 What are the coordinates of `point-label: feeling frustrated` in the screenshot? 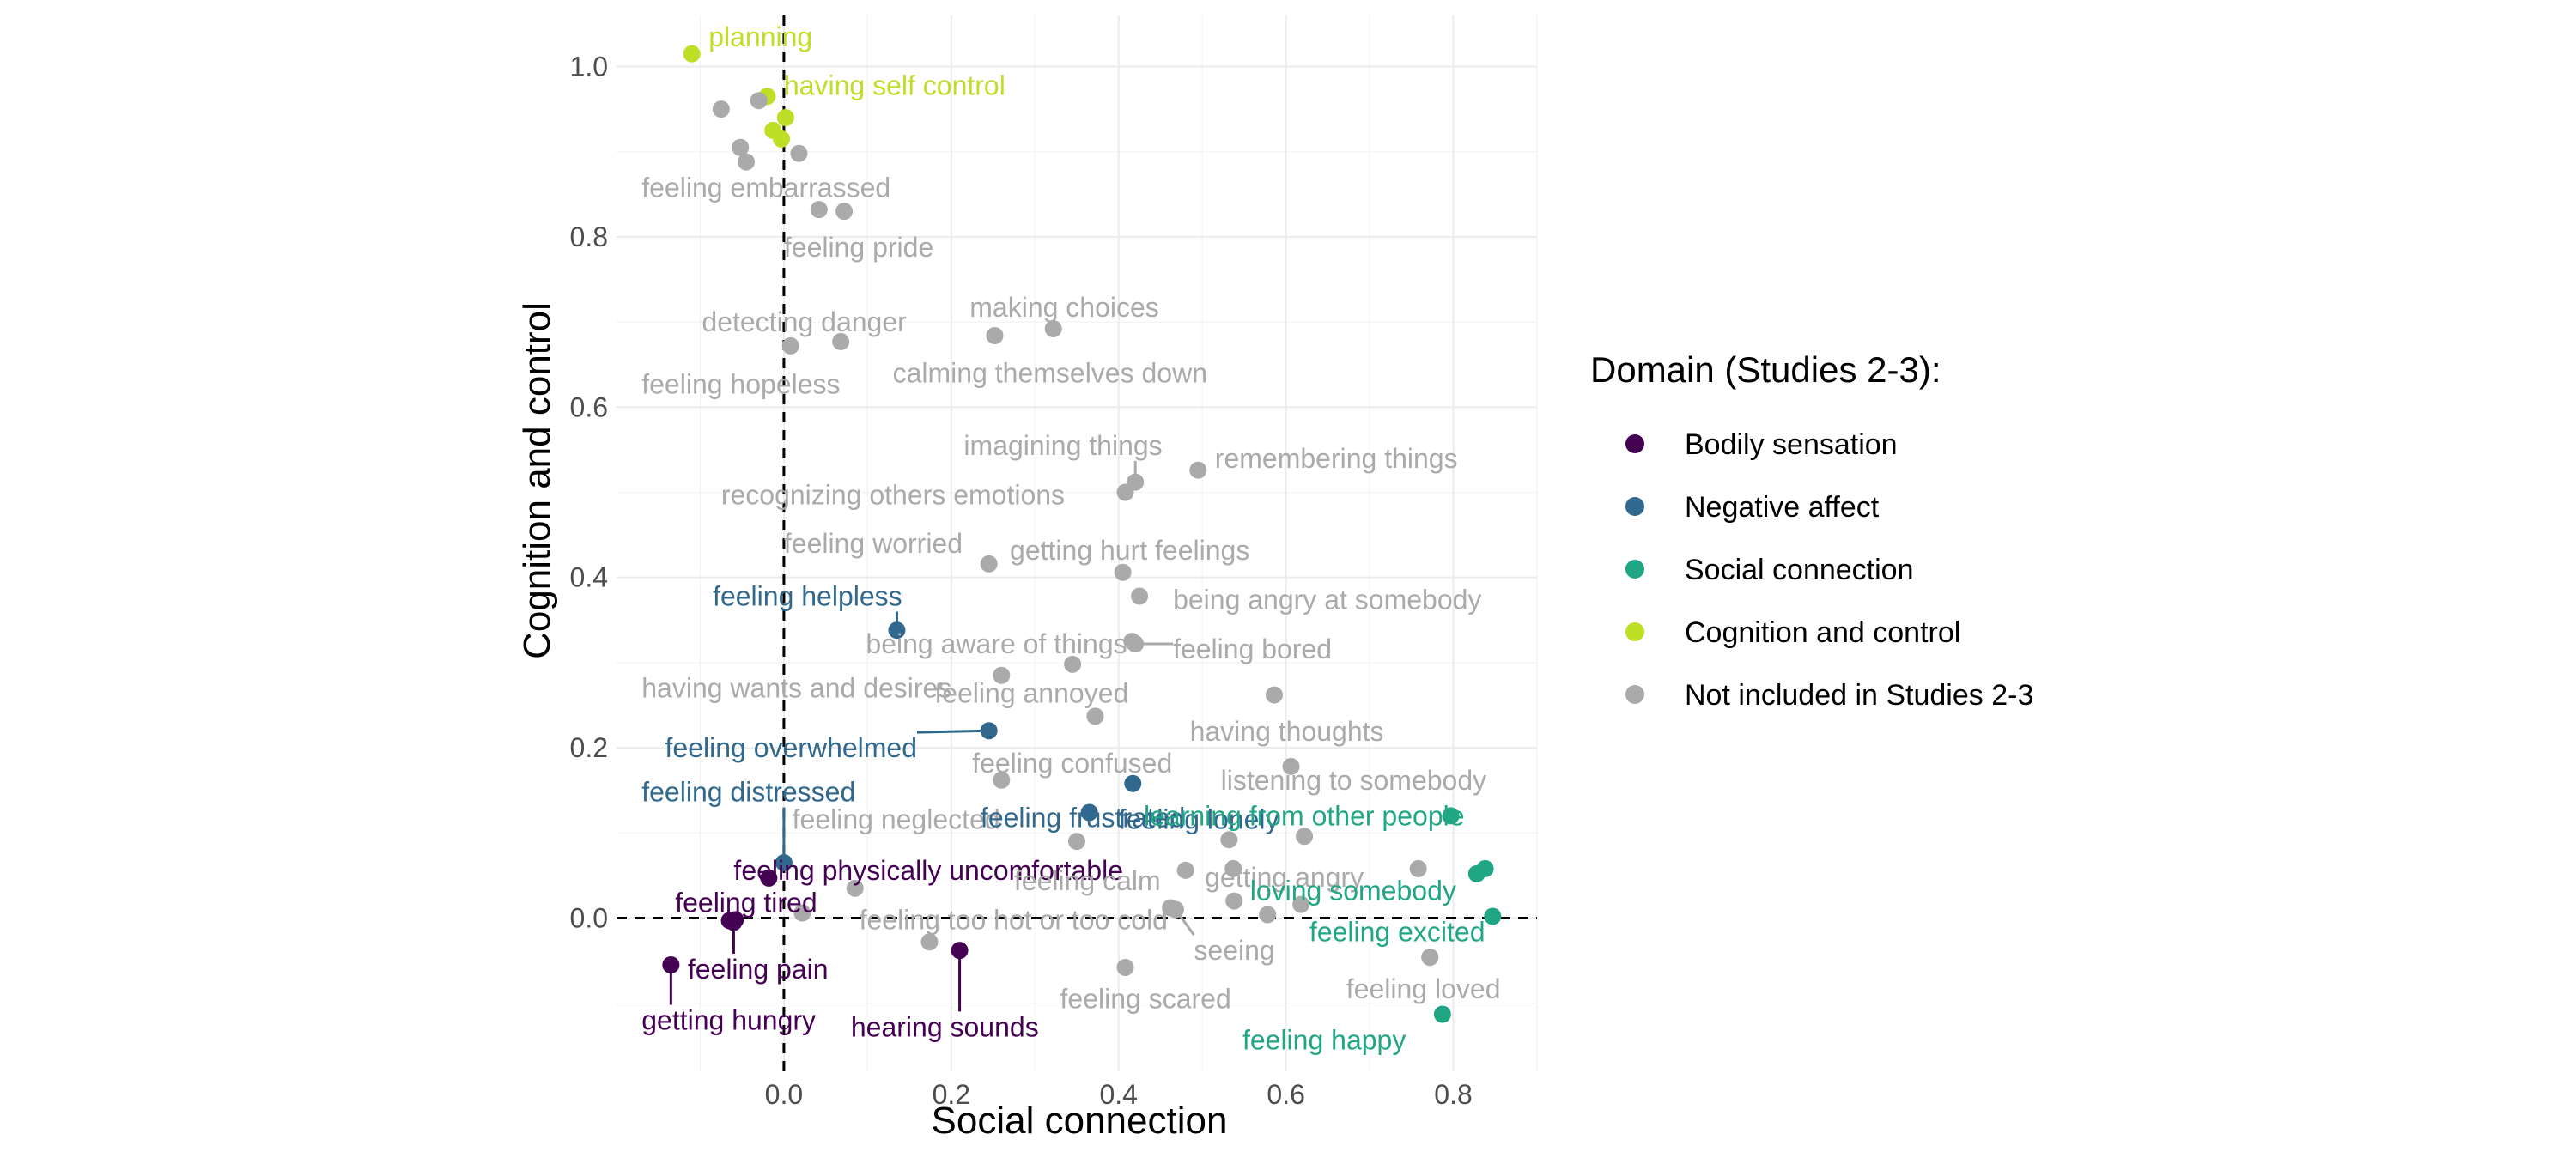 It's located at (1083, 817).